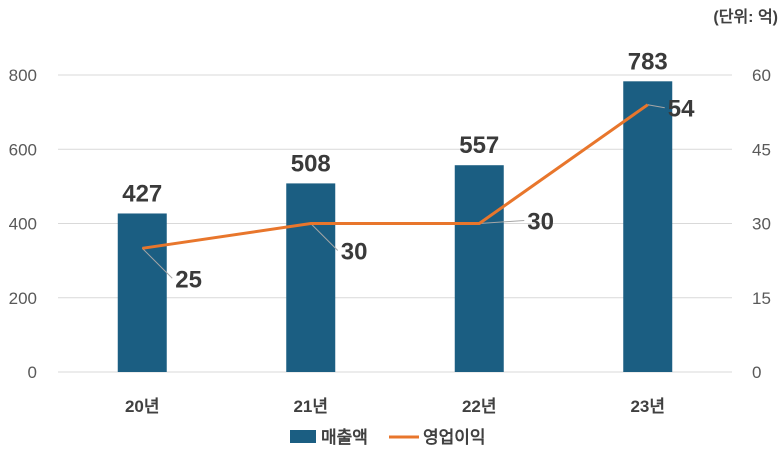  I want to click on line-value-label: 25, so click(188, 279).